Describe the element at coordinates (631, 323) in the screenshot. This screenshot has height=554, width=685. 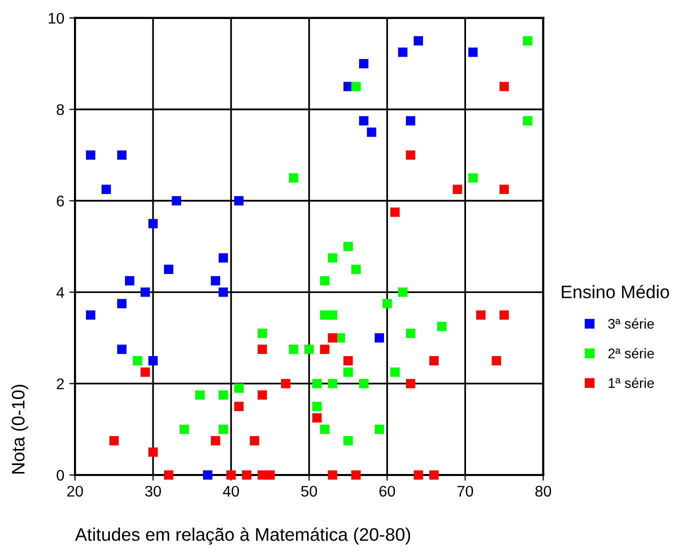
I see `legend-label: 3ª série` at that location.